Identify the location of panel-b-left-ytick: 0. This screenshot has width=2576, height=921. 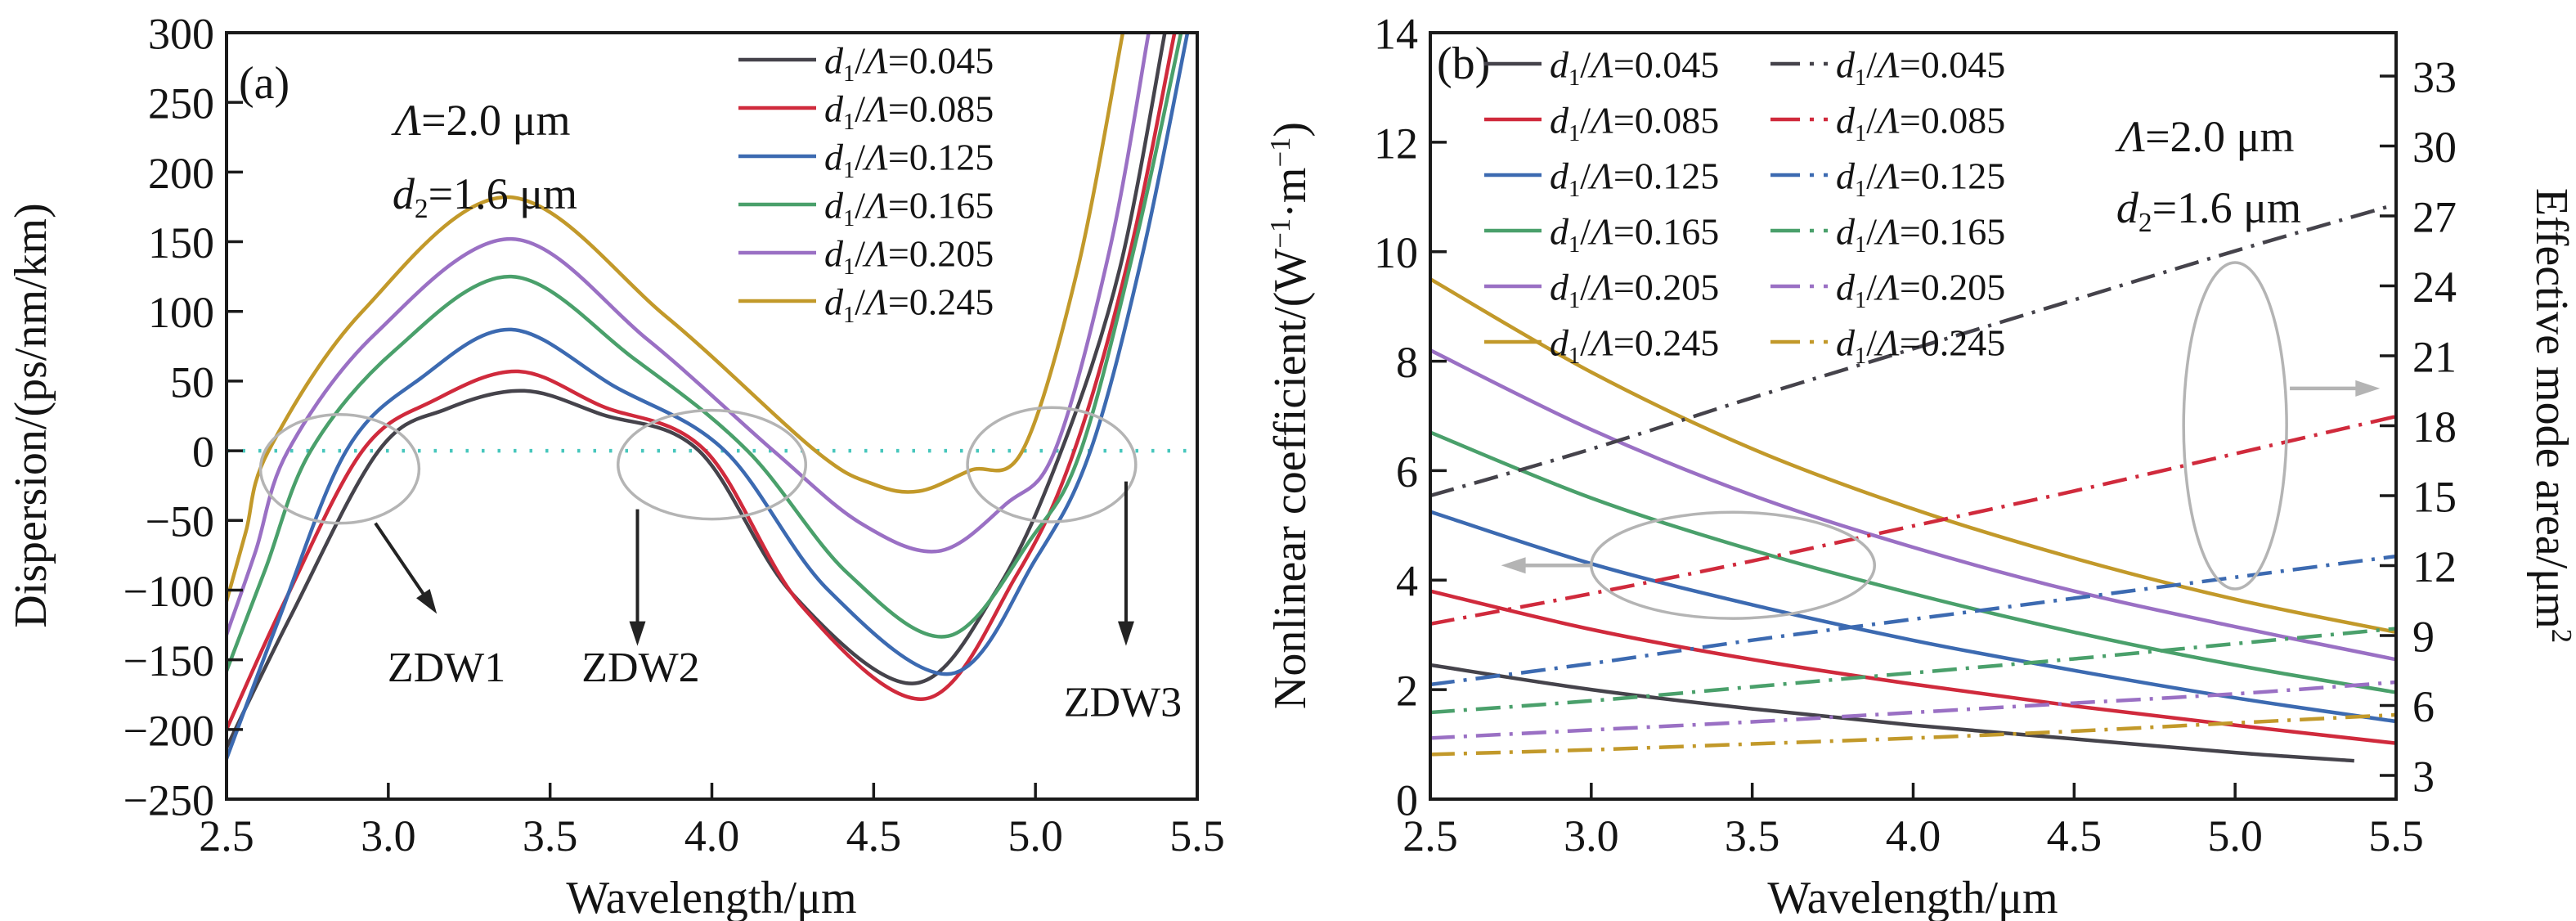
(1407, 799).